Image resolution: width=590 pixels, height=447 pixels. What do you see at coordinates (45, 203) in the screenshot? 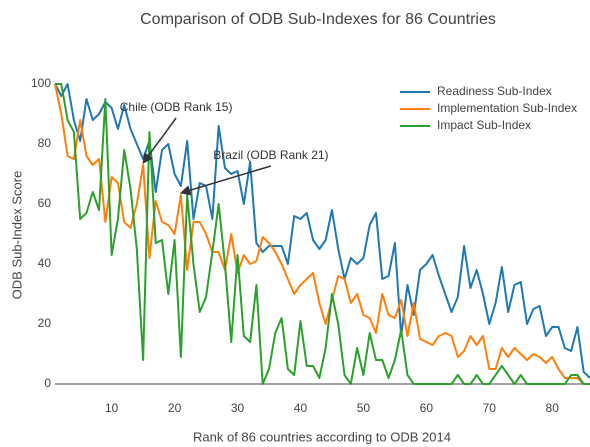
I see `y-tick-label: 60` at bounding box center [45, 203].